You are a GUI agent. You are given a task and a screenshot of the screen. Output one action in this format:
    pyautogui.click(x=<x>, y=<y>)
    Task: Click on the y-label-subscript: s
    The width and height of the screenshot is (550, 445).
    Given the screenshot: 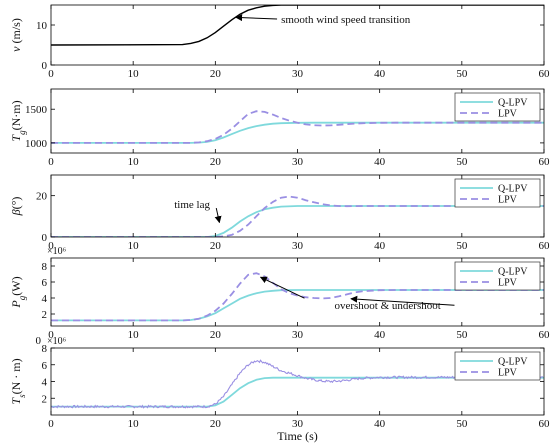 What is the action you would take?
    pyautogui.click(x=22, y=396)
    